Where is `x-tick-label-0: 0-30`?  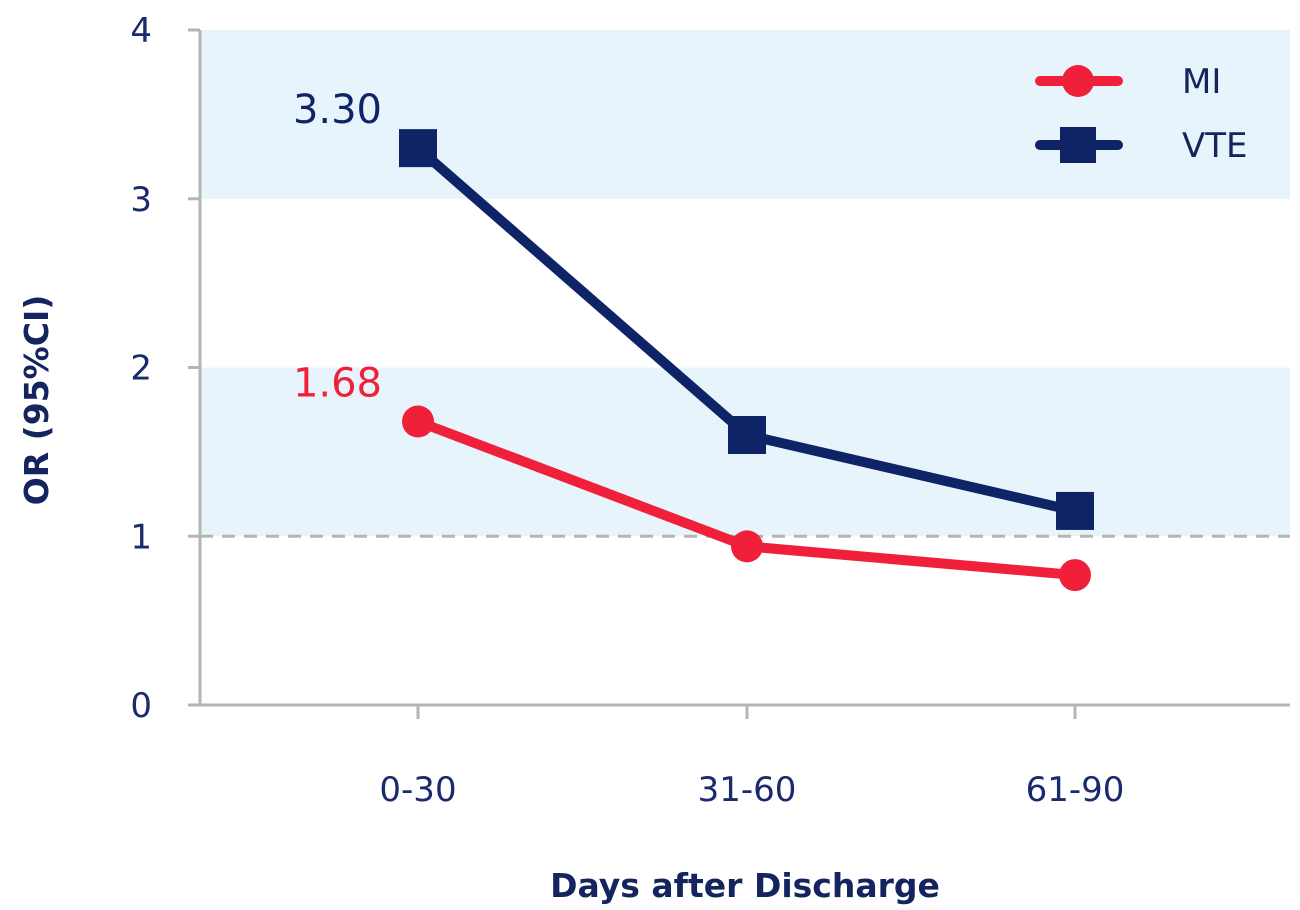 x-tick-label-0: 0-30 is located at coordinates (417, 790).